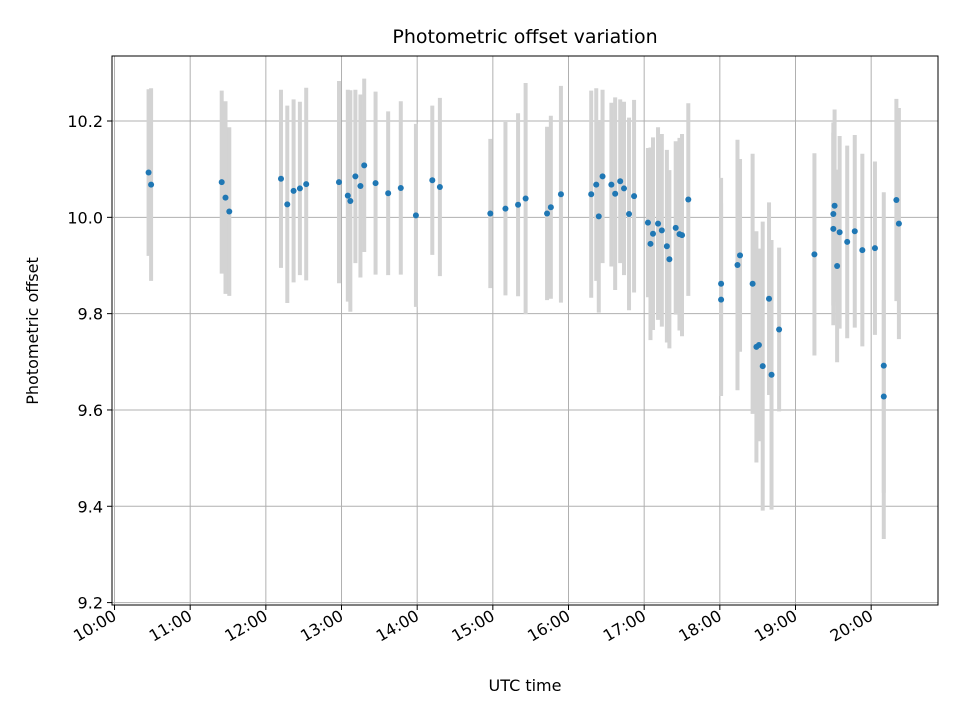  Describe the element at coordinates (90, 506) in the screenshot. I see `y-tick-label: 9.4` at that location.